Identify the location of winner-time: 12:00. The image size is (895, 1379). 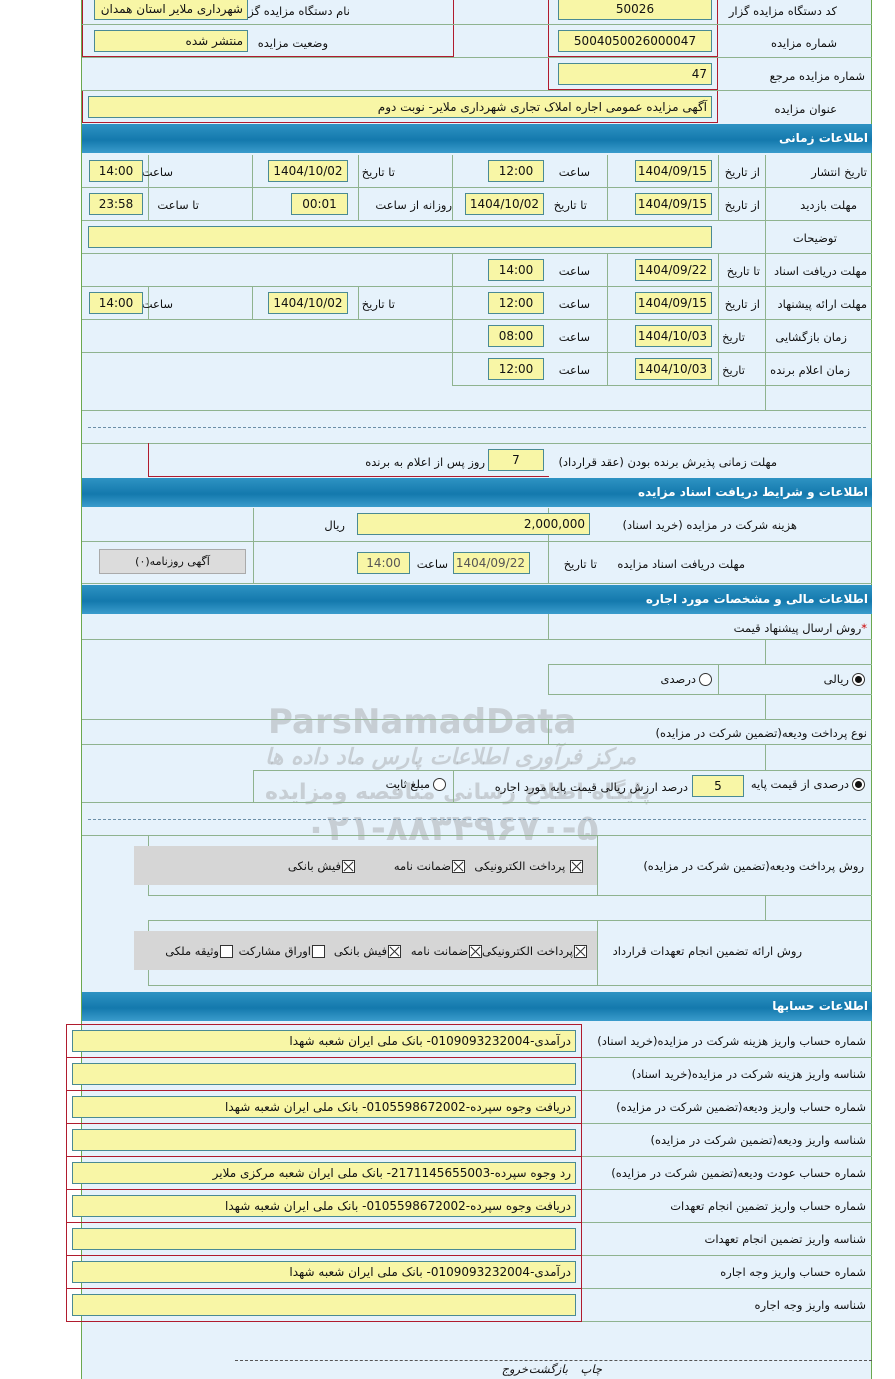
(516, 369).